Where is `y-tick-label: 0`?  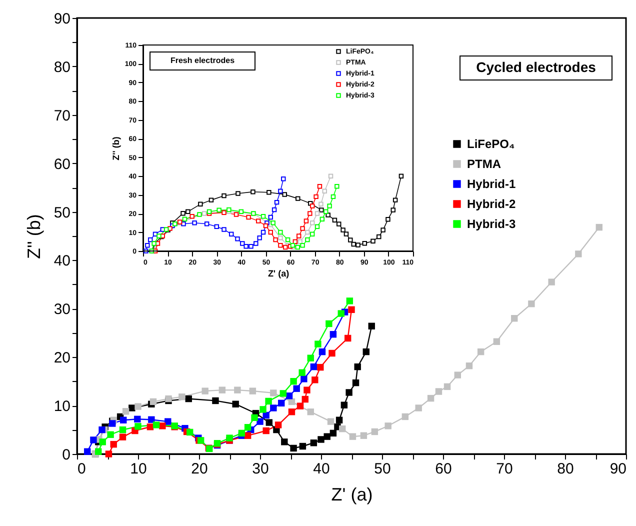
y-tick-label: 0 is located at coordinates (66, 455).